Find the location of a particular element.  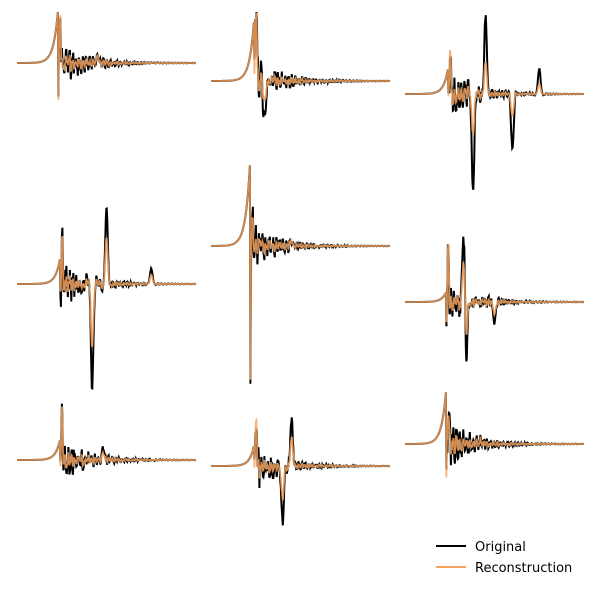

panel-1-reconstruction-line is located at coordinates (106, 55).